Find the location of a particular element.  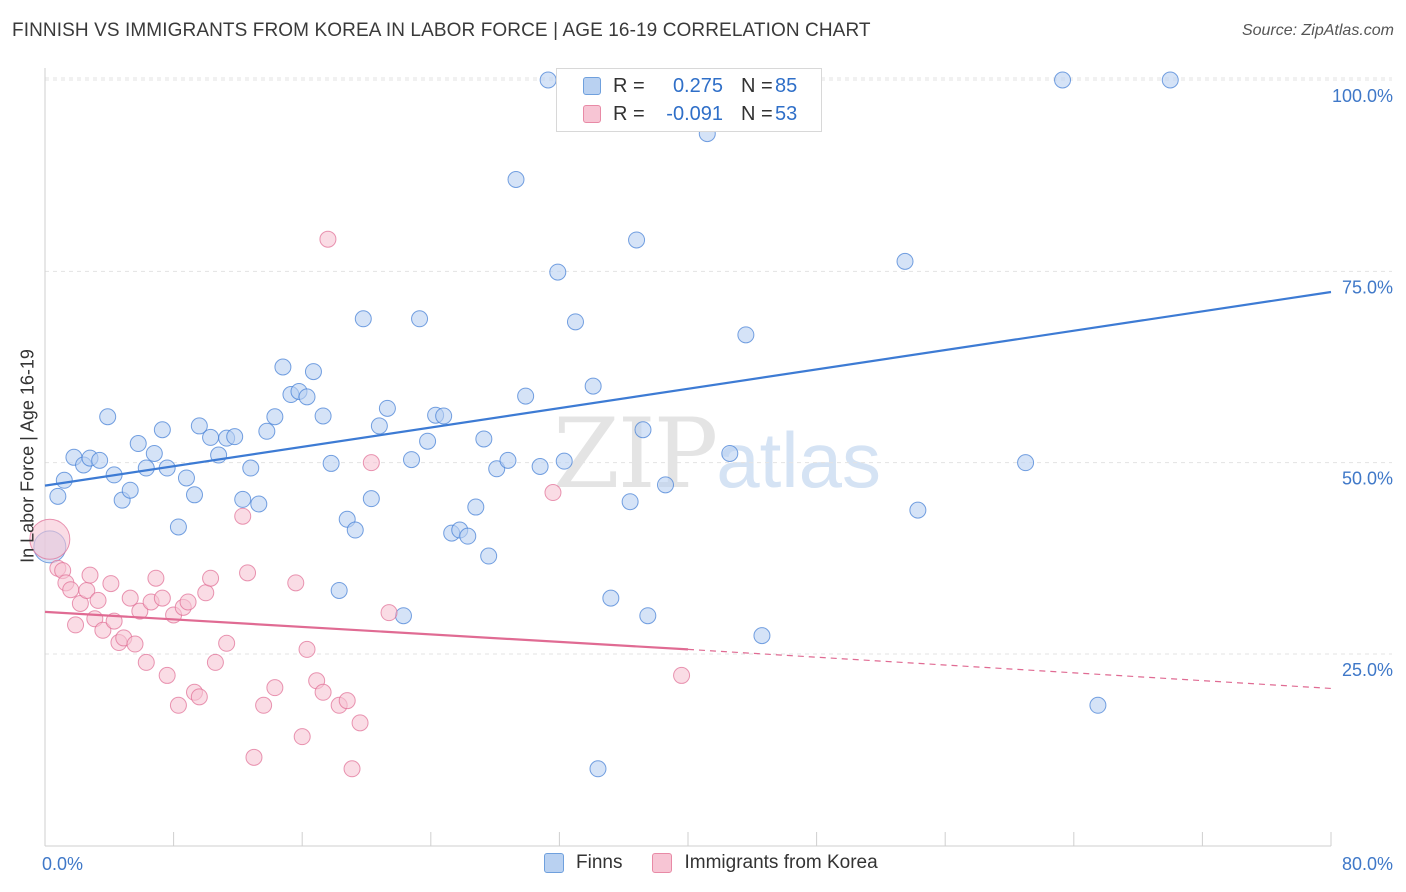

legend-r-value: -0.091 is located at coordinates (694, 113).